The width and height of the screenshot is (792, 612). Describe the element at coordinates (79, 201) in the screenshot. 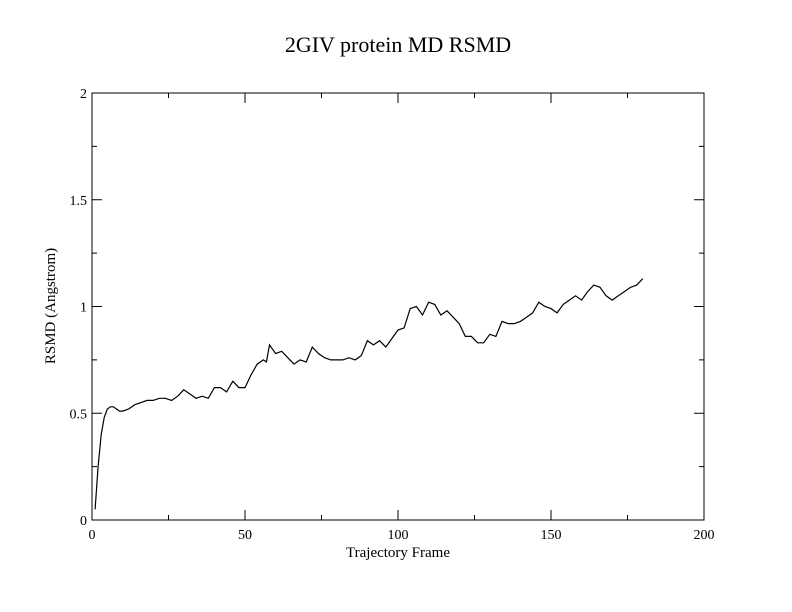

I see `y-tick-label: 1.5` at that location.